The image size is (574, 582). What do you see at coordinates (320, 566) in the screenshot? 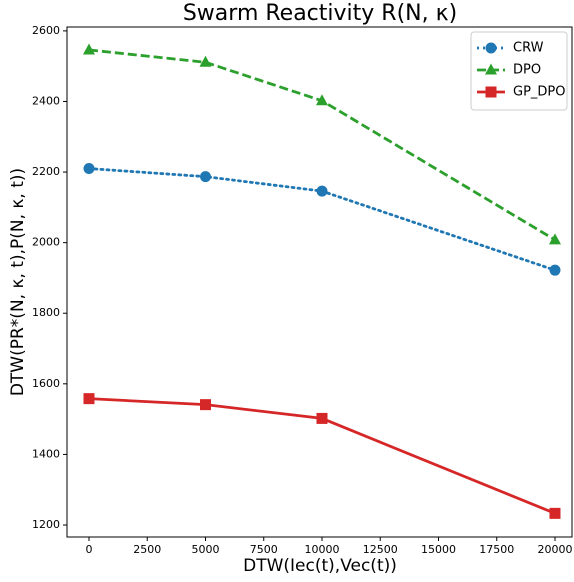
I see `x-axis-label: DTW(Iec(t),Vec(t))` at bounding box center [320, 566].